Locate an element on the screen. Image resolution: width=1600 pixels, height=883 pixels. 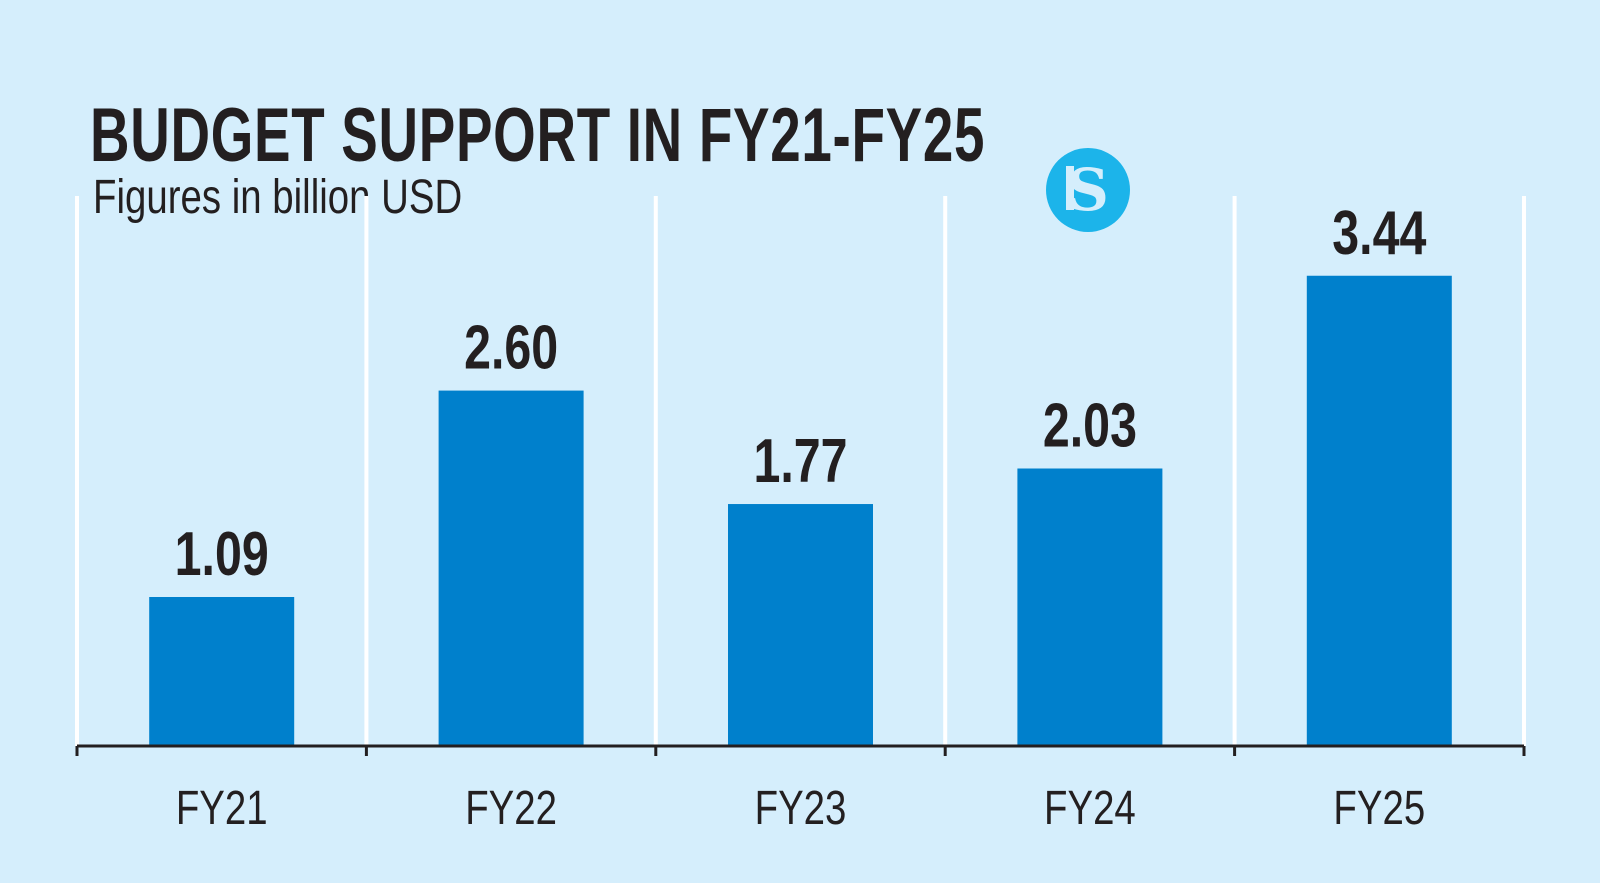
chart-subtitle: Figures in billion USD is located at coordinates (278, 197).